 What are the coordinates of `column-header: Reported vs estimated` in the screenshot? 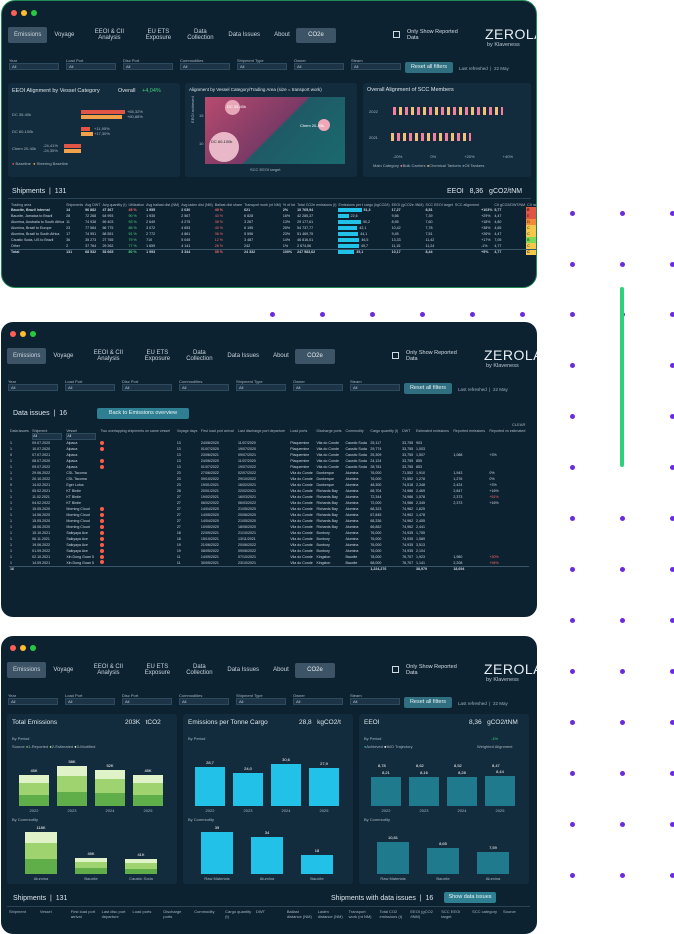 It's located at (507, 430).